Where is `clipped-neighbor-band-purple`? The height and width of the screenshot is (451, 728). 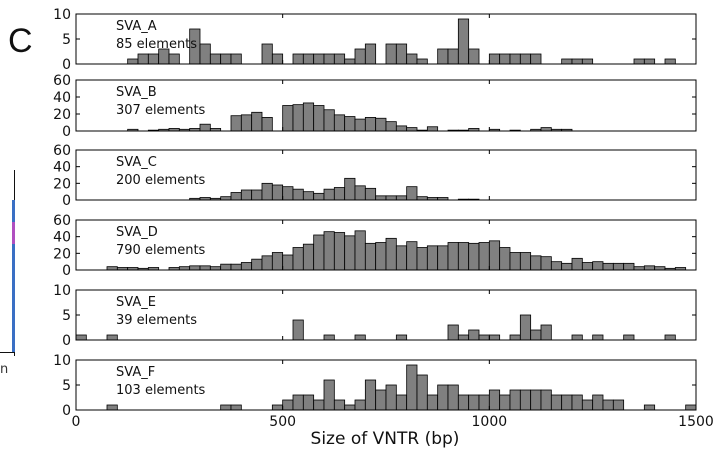
clipped-neighbor-band-purple is located at coordinates (13, 233).